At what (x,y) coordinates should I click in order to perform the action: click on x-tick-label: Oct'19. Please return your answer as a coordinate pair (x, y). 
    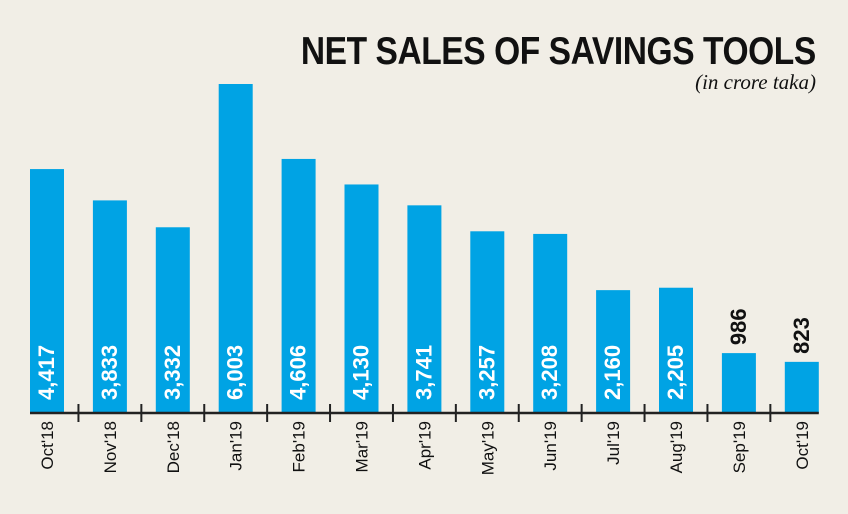
    Looking at the image, I should click on (802, 445).